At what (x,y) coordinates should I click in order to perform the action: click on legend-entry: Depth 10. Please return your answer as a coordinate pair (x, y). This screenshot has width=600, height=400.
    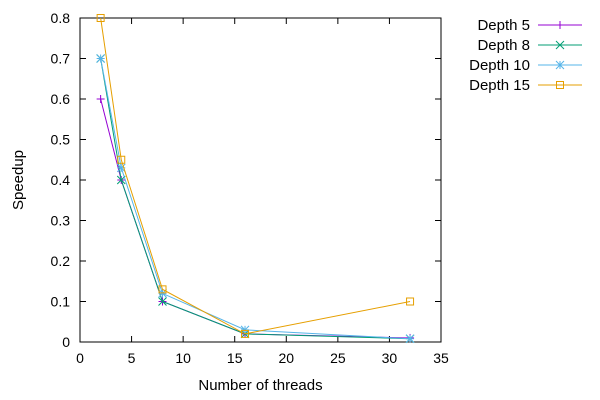
    Looking at the image, I should click on (525, 65).